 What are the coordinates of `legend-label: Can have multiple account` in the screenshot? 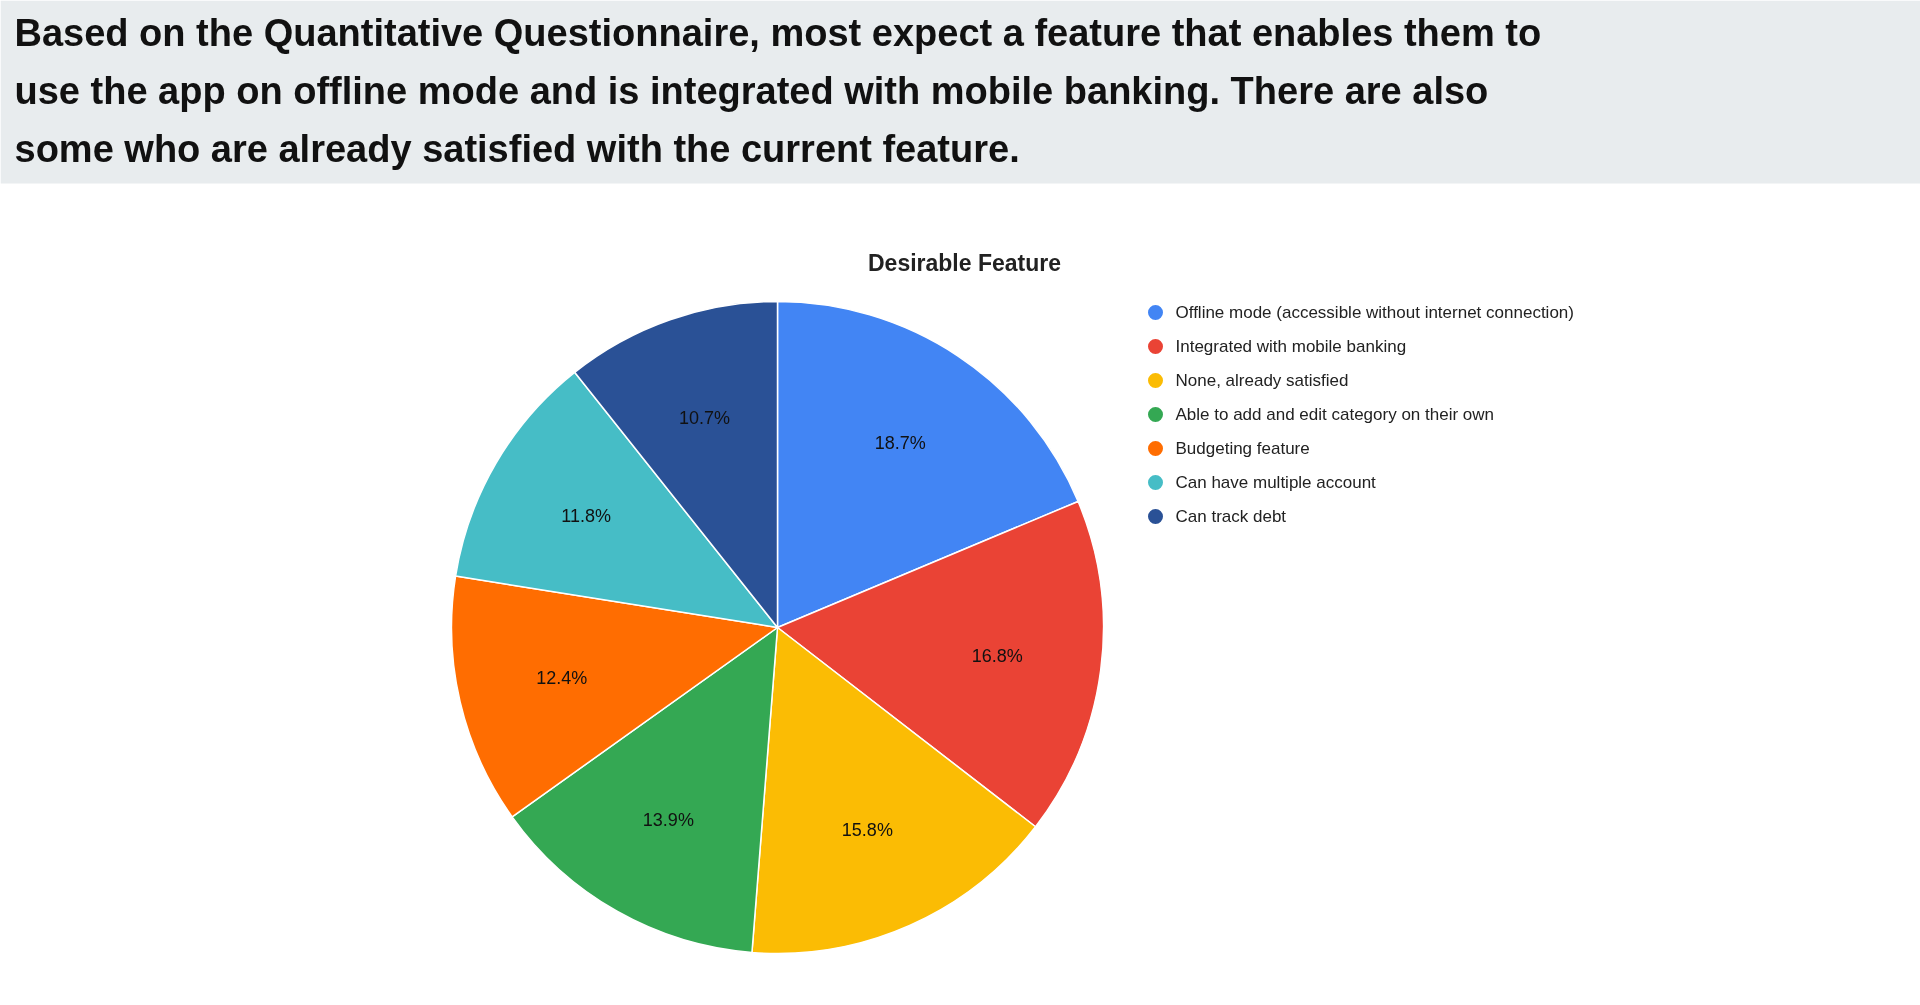 It's located at (1276, 482).